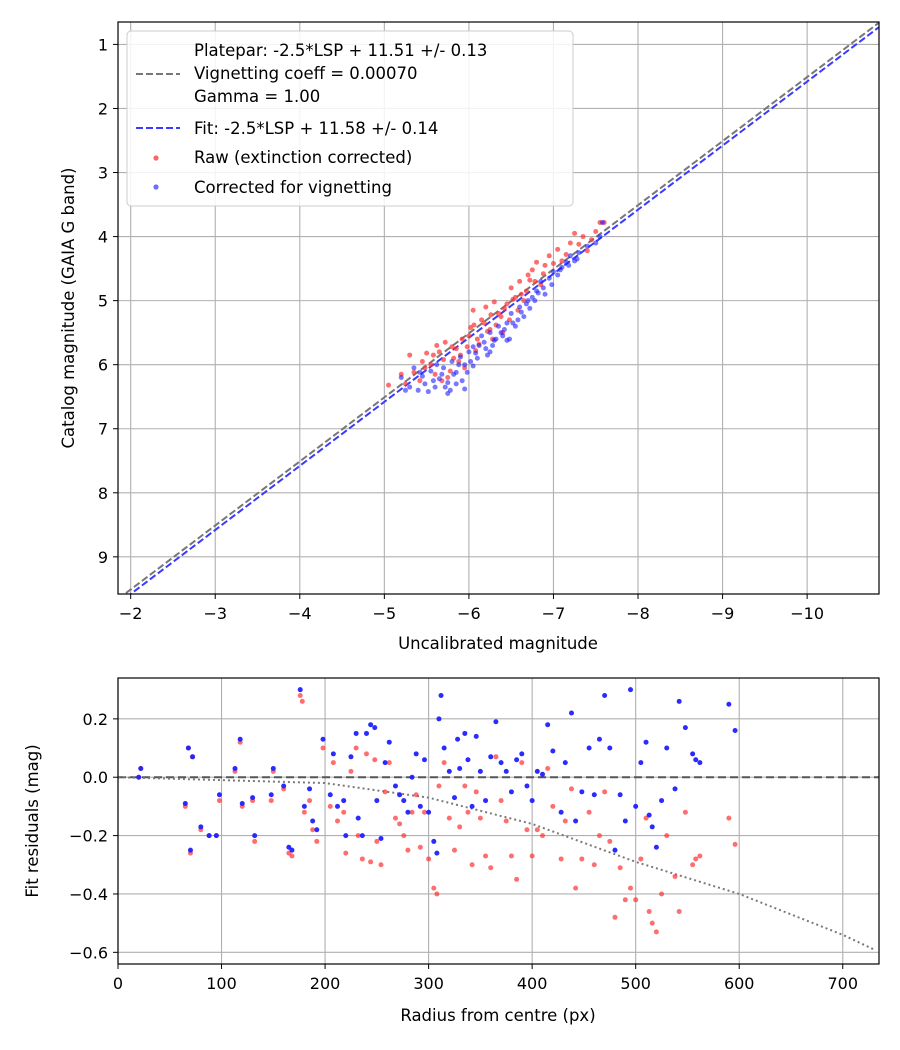 The image size is (900, 1050). What do you see at coordinates (68, 308) in the screenshot?
I see `calibration-y-axis-label: Catalog magnitude (GAIA G band)` at bounding box center [68, 308].